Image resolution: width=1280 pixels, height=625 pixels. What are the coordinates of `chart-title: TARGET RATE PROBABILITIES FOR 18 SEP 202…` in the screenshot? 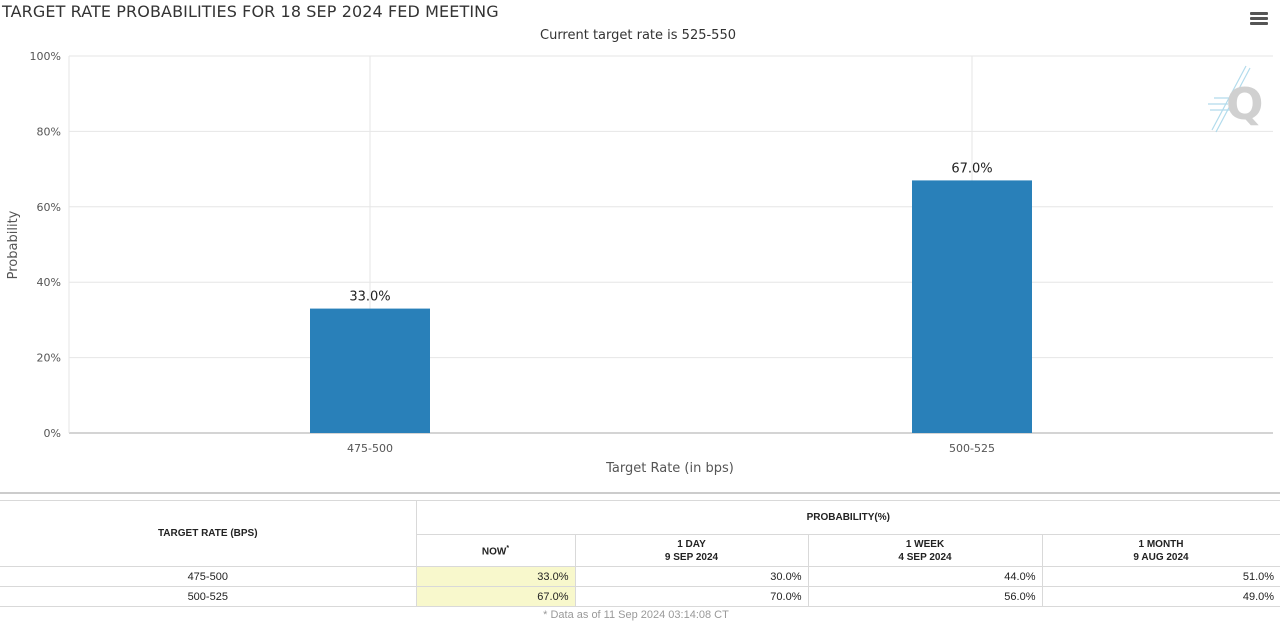 It's located at (250, 11).